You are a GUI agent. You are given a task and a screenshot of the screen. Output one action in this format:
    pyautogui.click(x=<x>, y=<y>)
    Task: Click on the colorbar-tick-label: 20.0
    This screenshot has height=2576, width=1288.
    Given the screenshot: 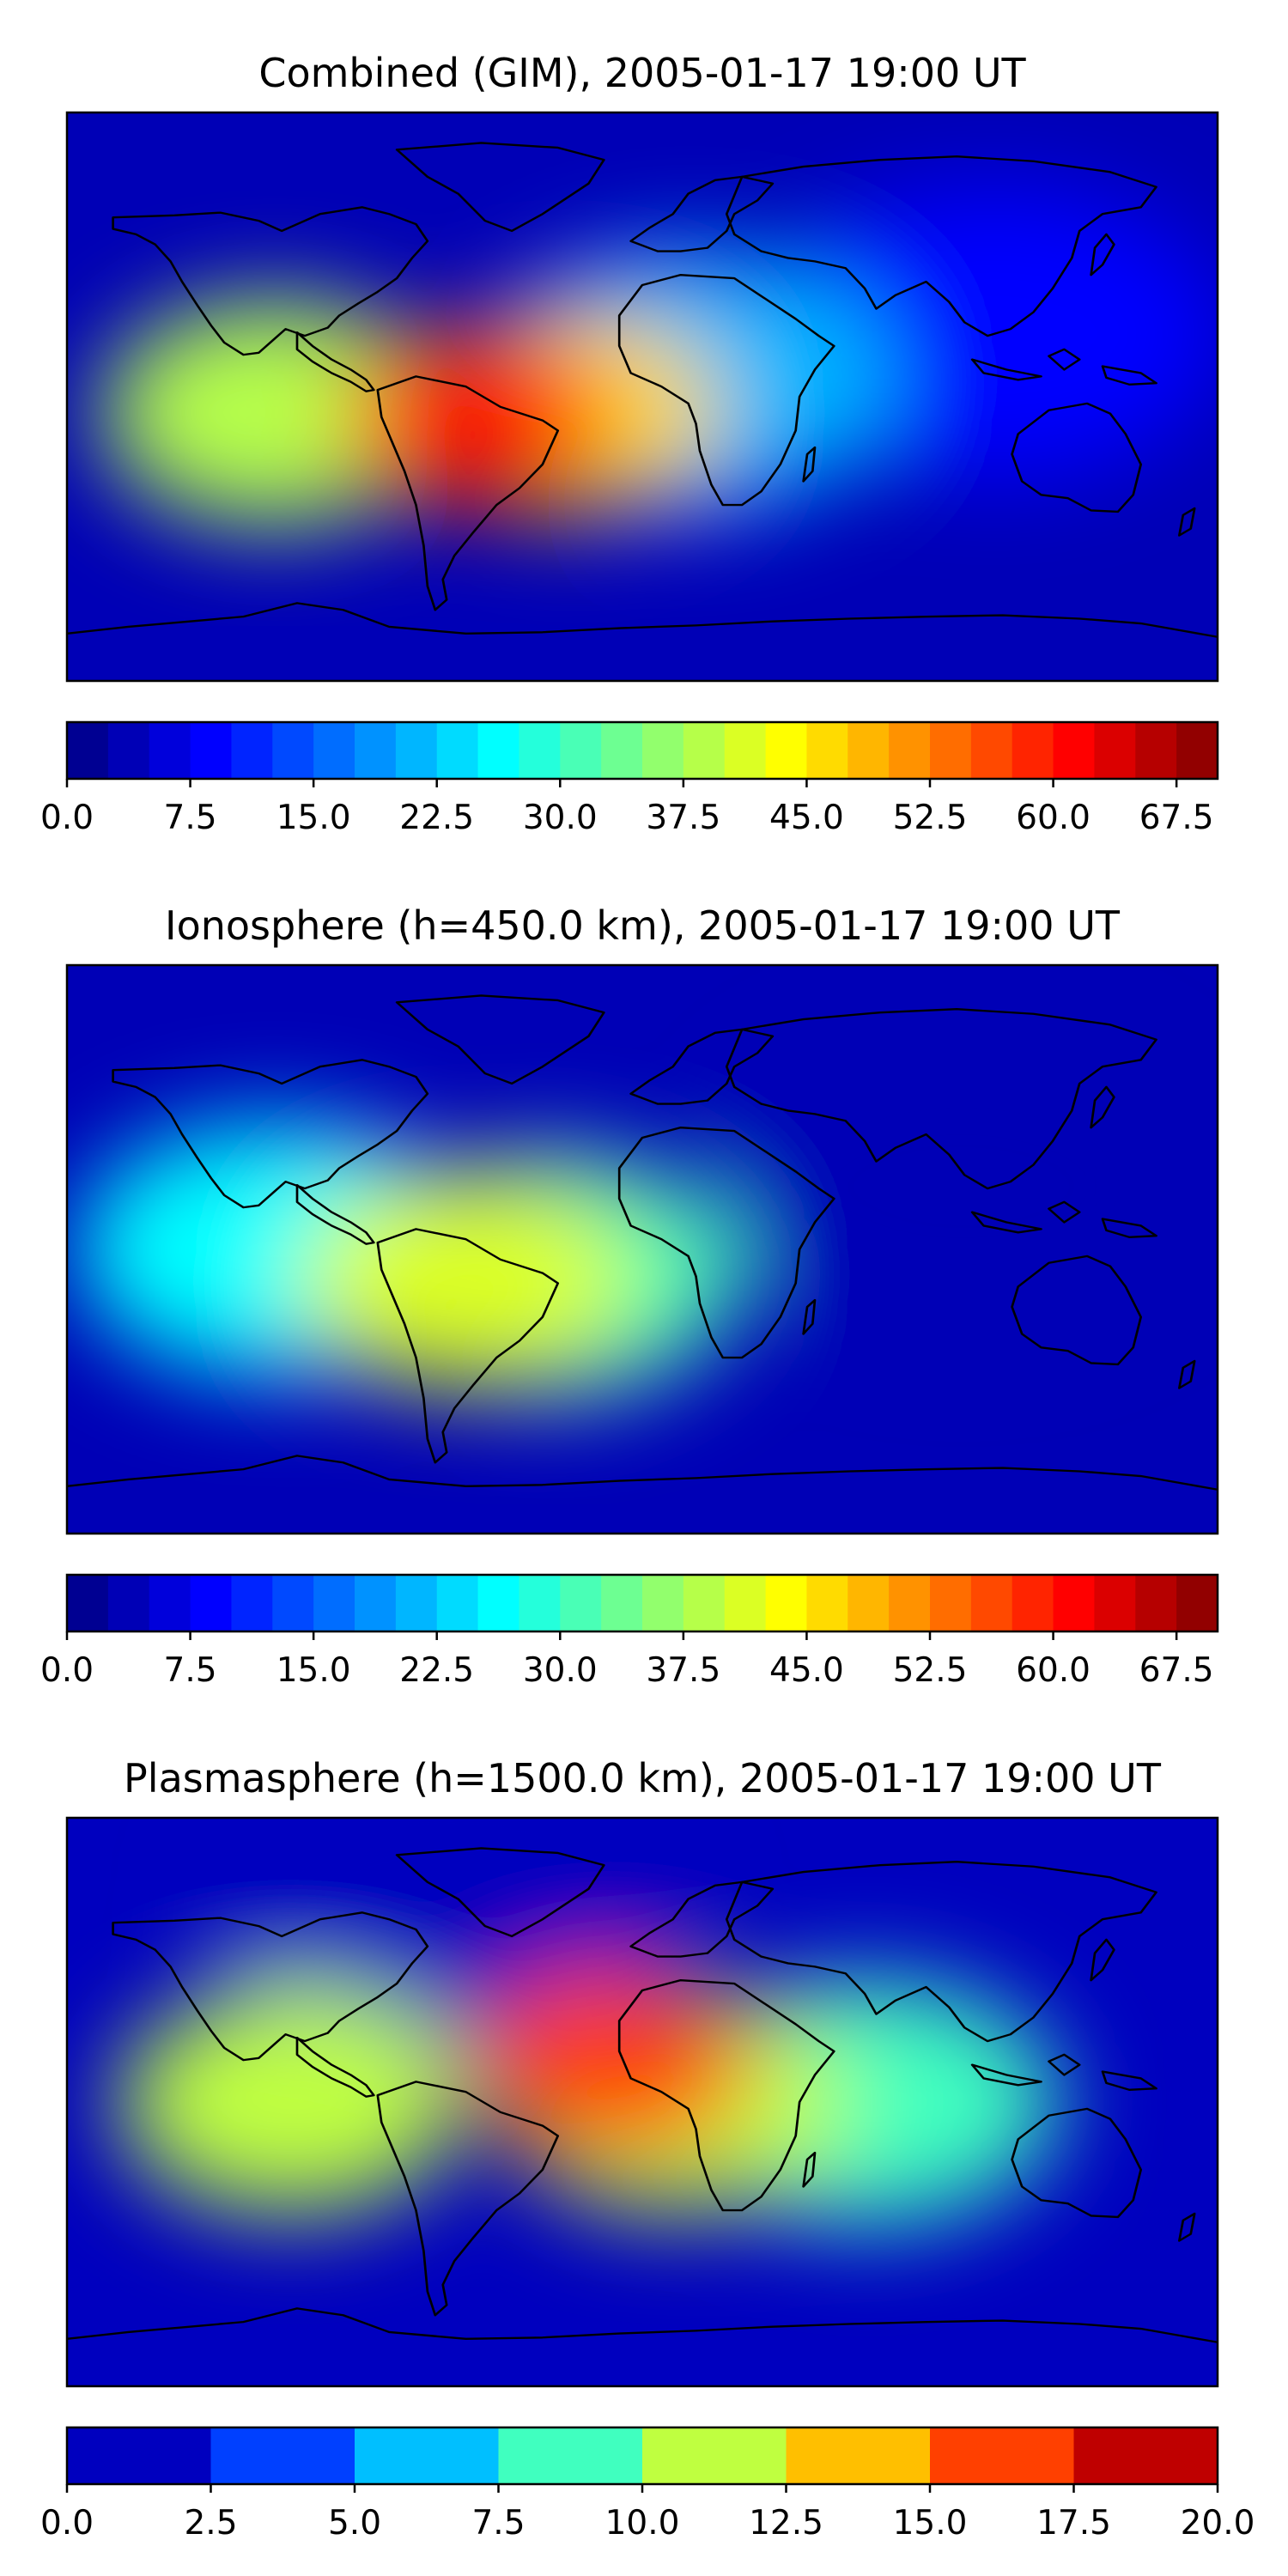 What is the action you would take?
    pyautogui.click(x=1218, y=2523)
    